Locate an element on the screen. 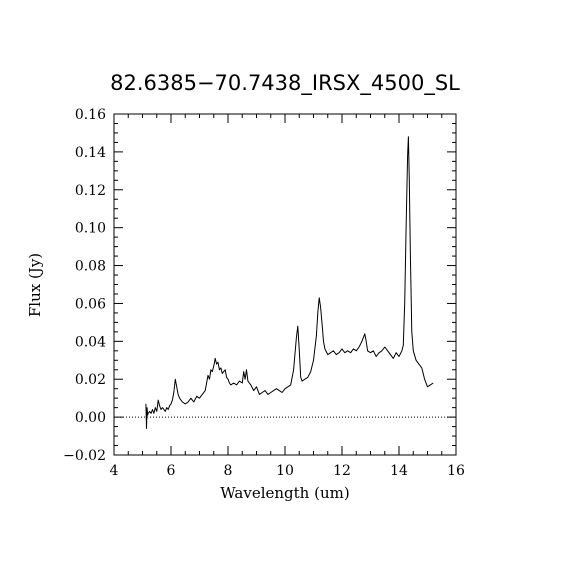 Image resolution: width=570 pixels, height=570 pixels. y-tick-label: −0.02 is located at coordinates (84, 456).